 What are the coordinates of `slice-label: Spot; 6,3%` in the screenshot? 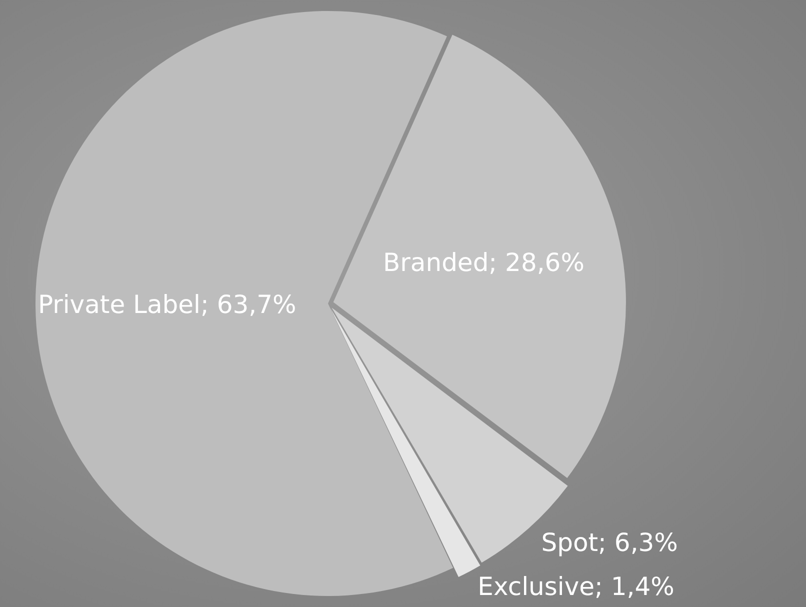 It's located at (610, 542).